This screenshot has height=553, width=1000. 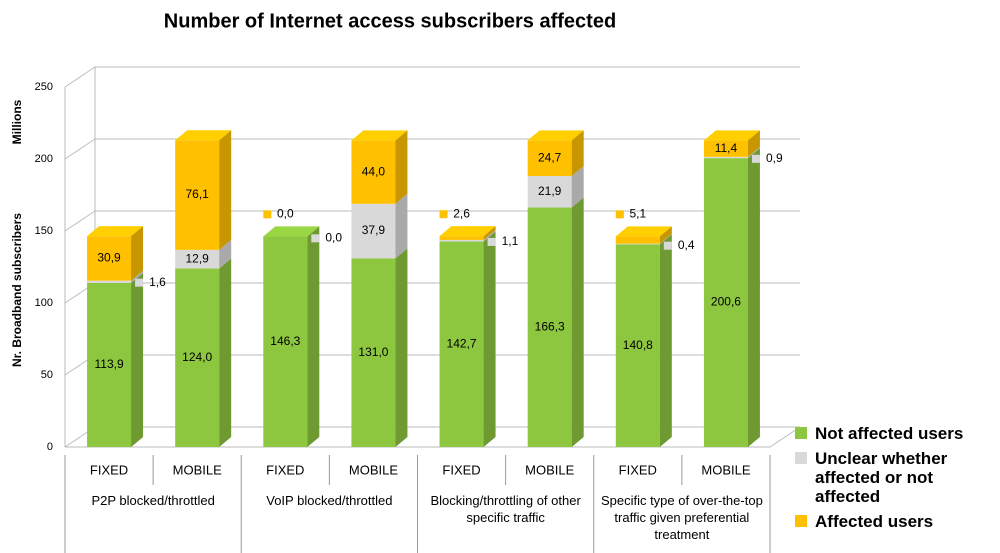 I want to click on y-tick-label: 100, so click(x=44, y=303).